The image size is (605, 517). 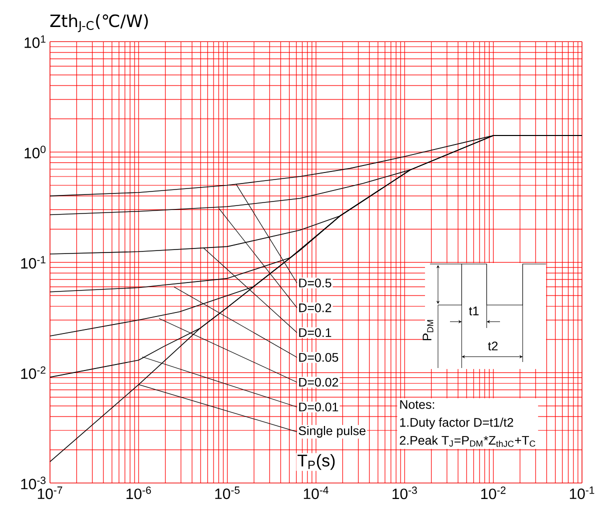 I want to click on x-tick-label: 10$^{-6}$, so click(x=138, y=493).